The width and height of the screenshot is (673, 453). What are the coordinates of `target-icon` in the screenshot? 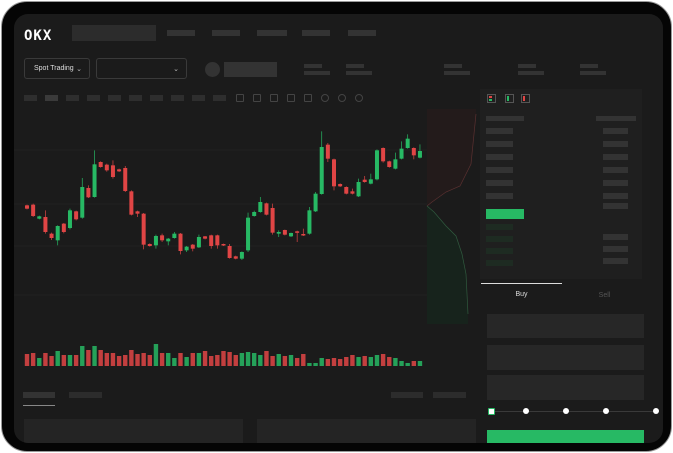 It's located at (342, 98).